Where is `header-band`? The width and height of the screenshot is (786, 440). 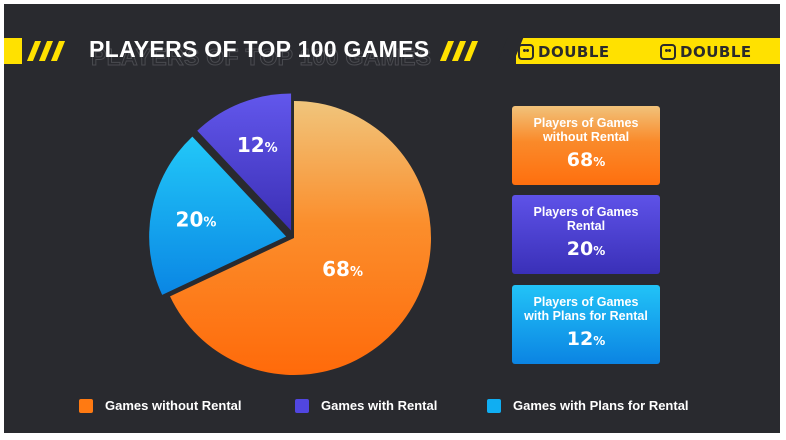
header-band is located at coordinates (392, 51).